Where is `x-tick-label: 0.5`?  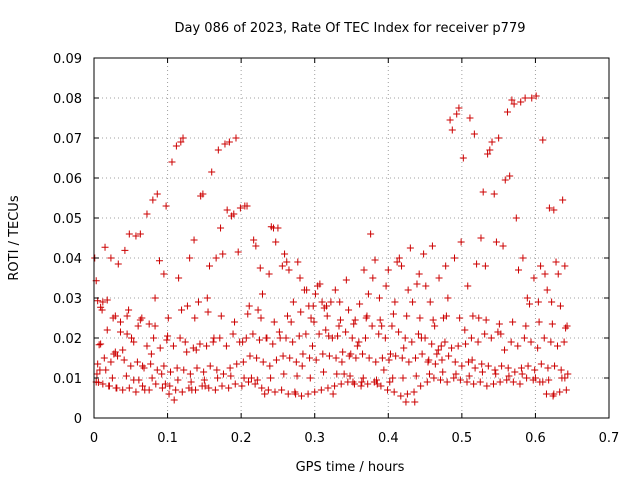 x-tick-label: 0.5 is located at coordinates (462, 438).